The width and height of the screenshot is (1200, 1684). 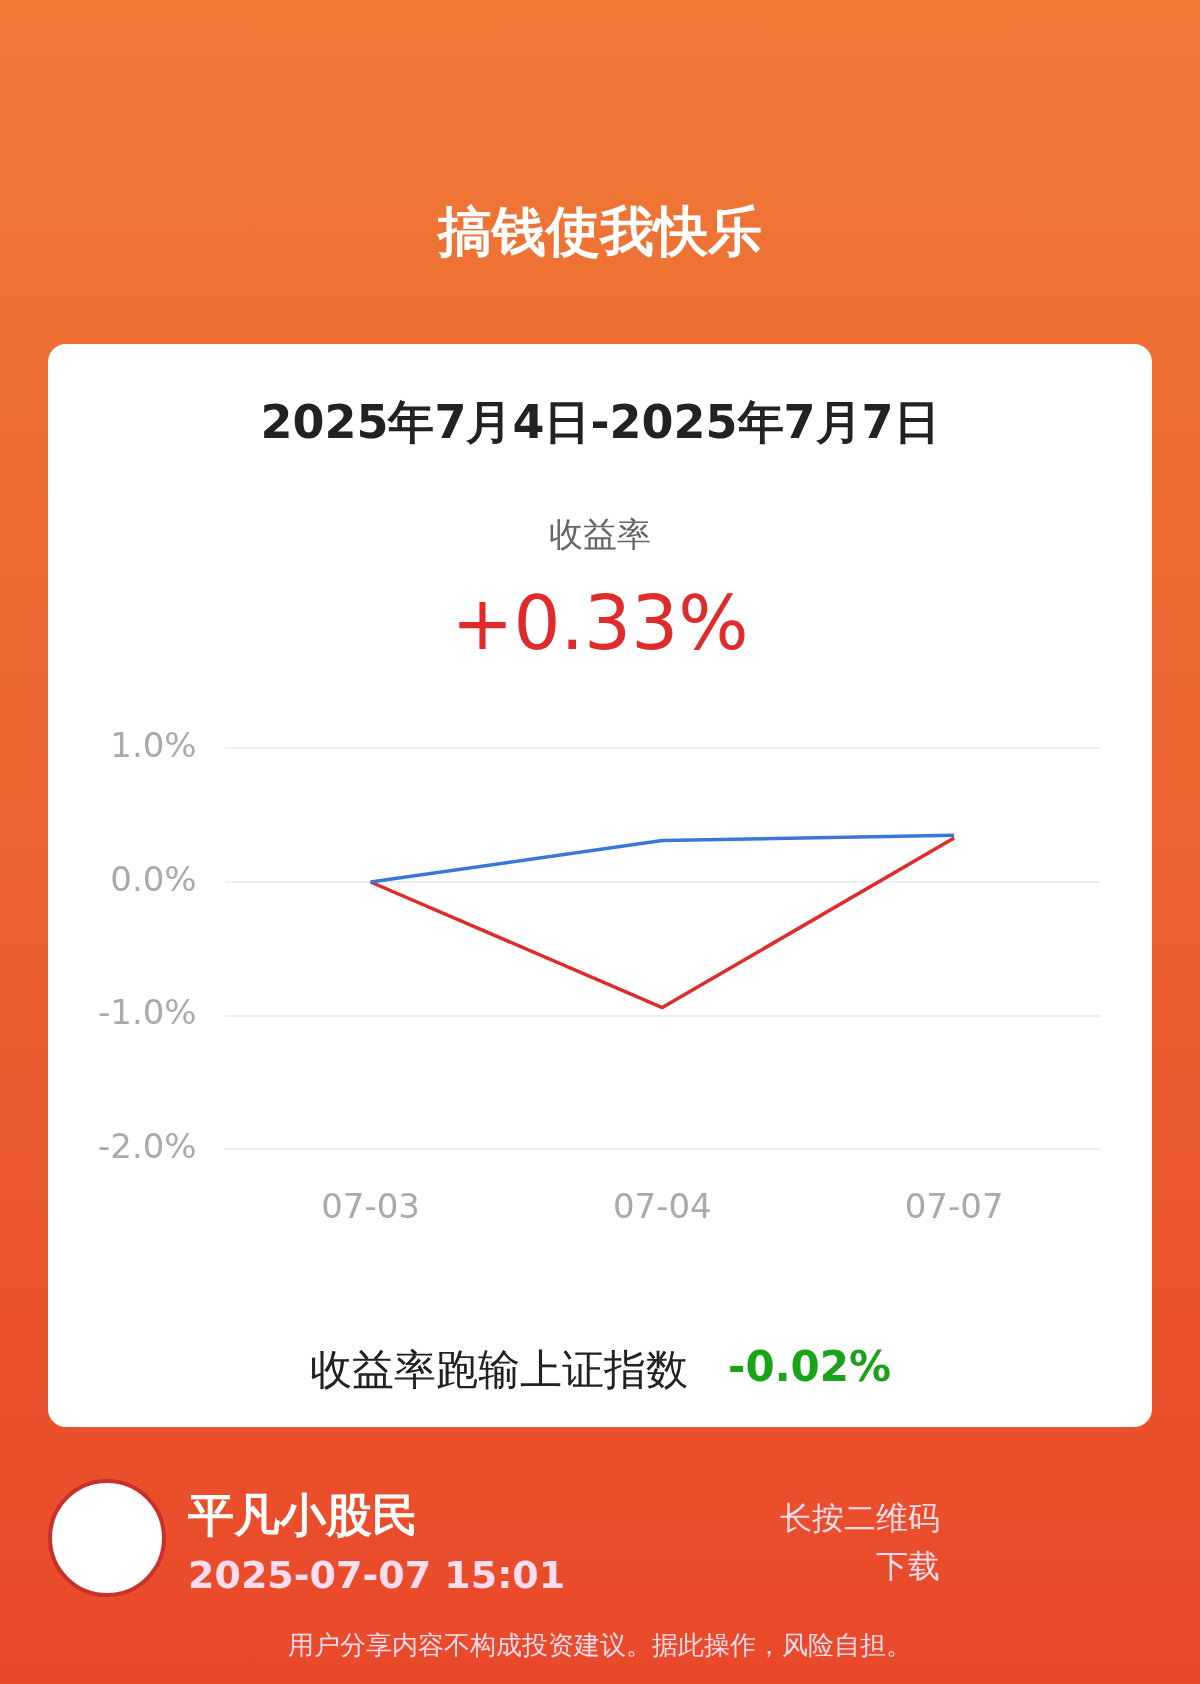 I want to click on x-tick-label: 07-04, so click(x=662, y=1206).